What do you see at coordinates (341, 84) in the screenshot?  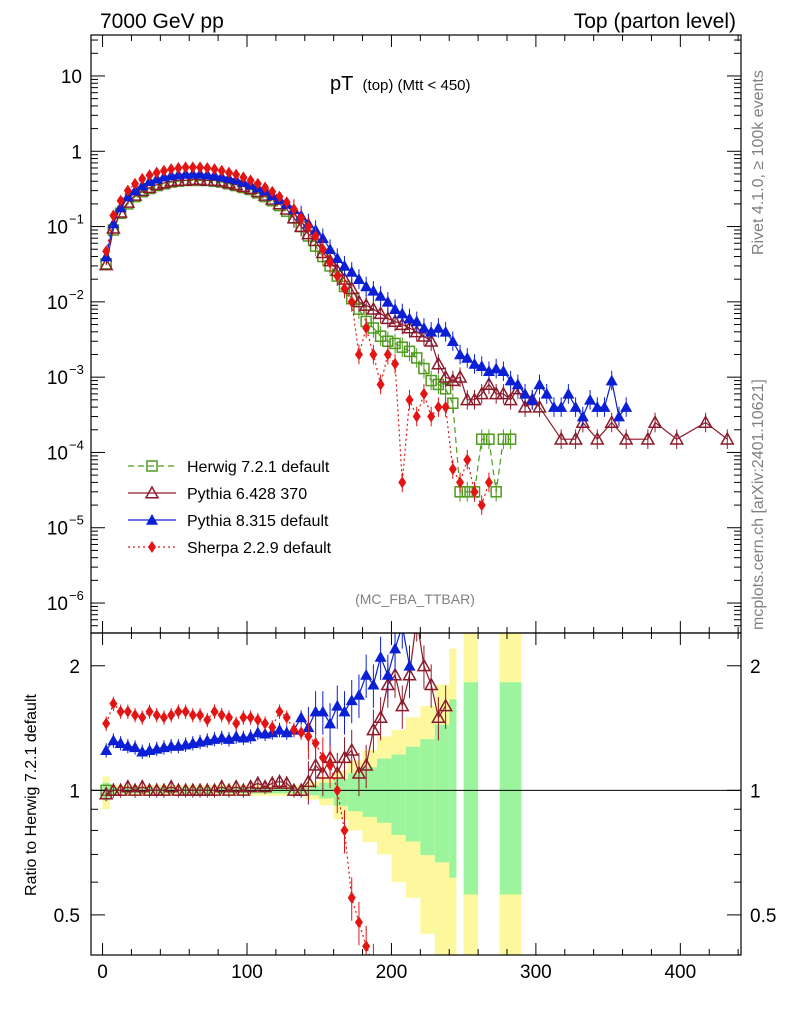 I see `plot-title-main: pT` at bounding box center [341, 84].